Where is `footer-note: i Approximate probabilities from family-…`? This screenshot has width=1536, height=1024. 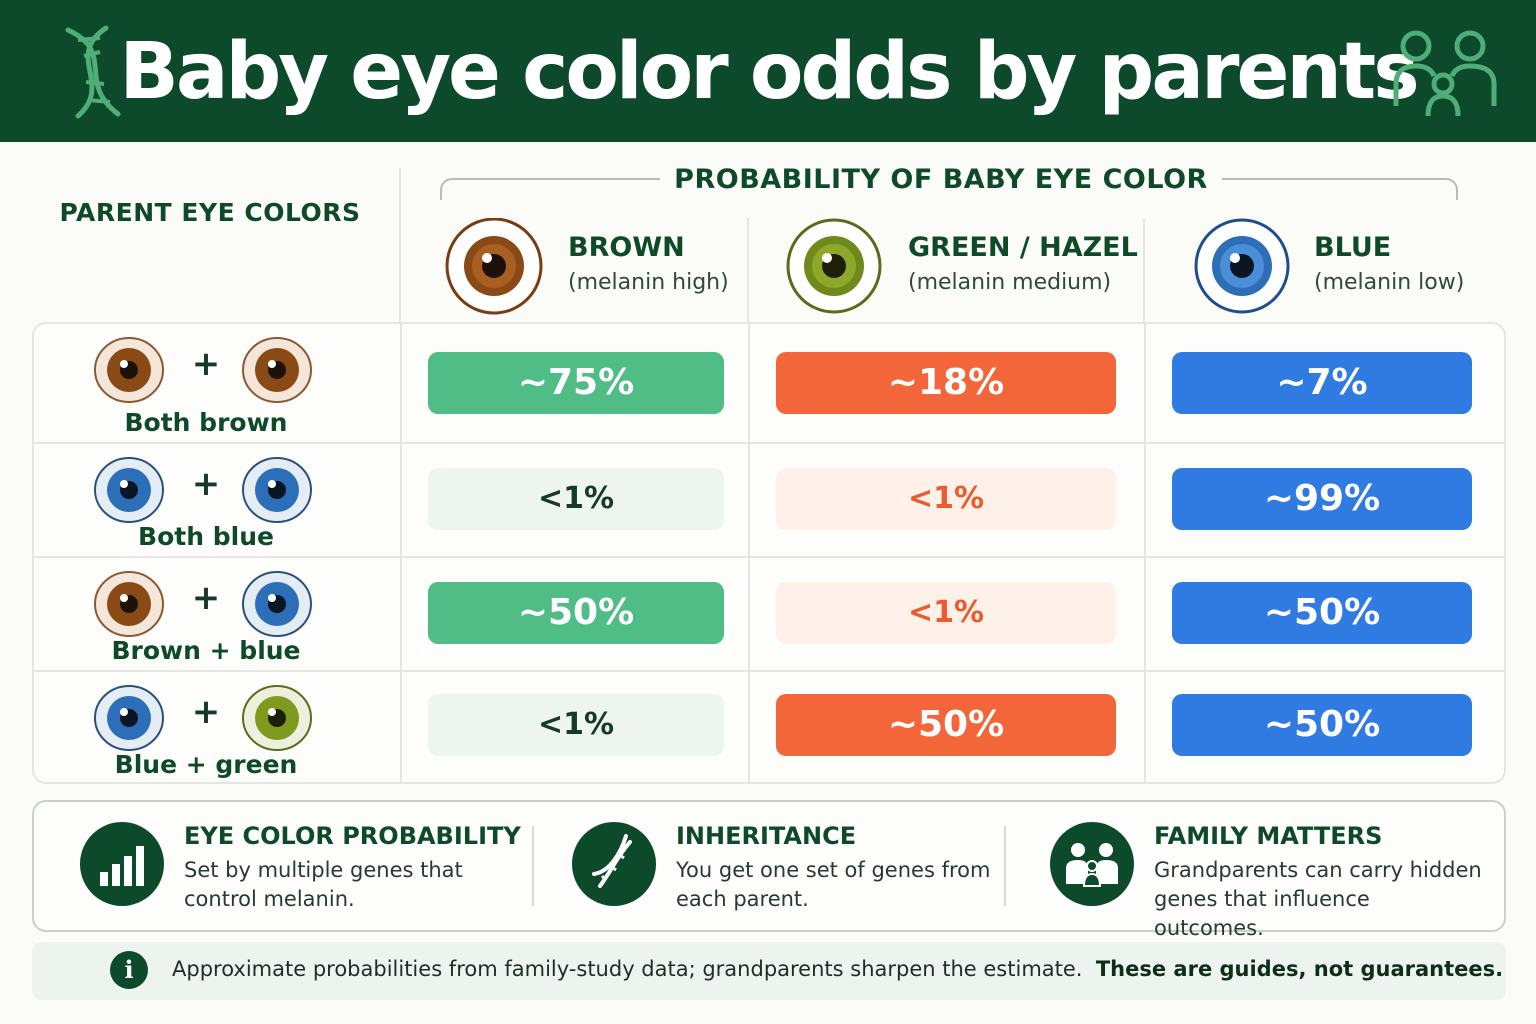
footer-note: i Approximate probabilities from family-… is located at coordinates (769, 971).